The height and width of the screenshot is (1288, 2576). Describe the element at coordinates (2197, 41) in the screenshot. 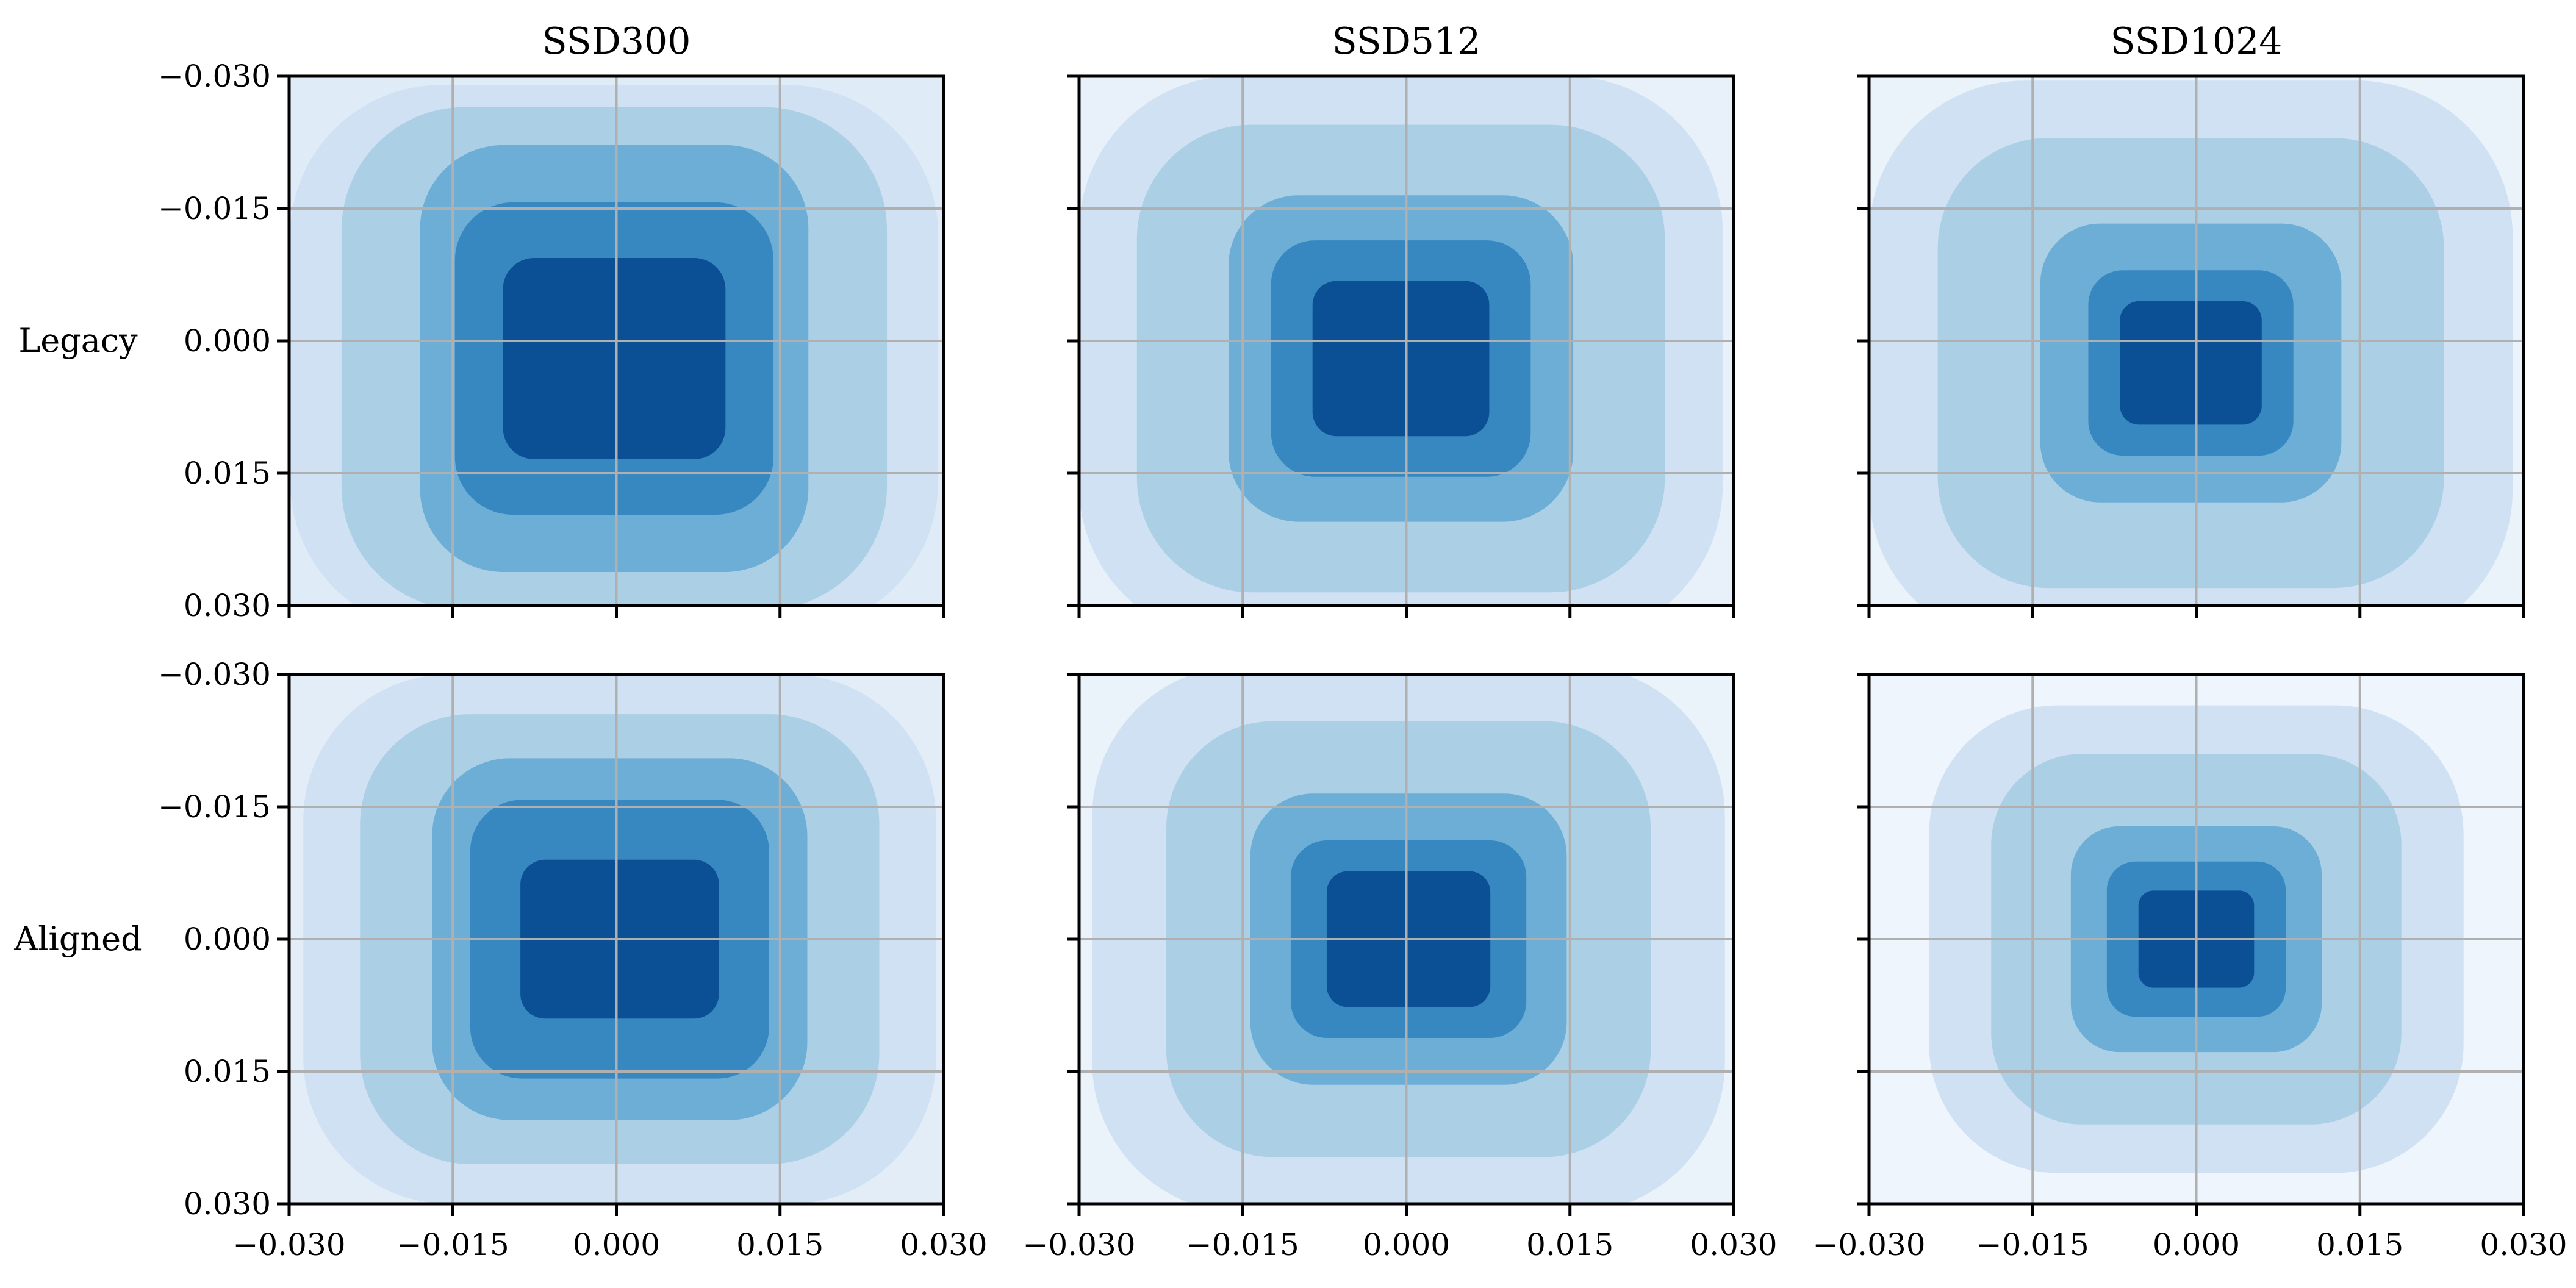

I see `column-title-ssd1024: SSD1024` at that location.